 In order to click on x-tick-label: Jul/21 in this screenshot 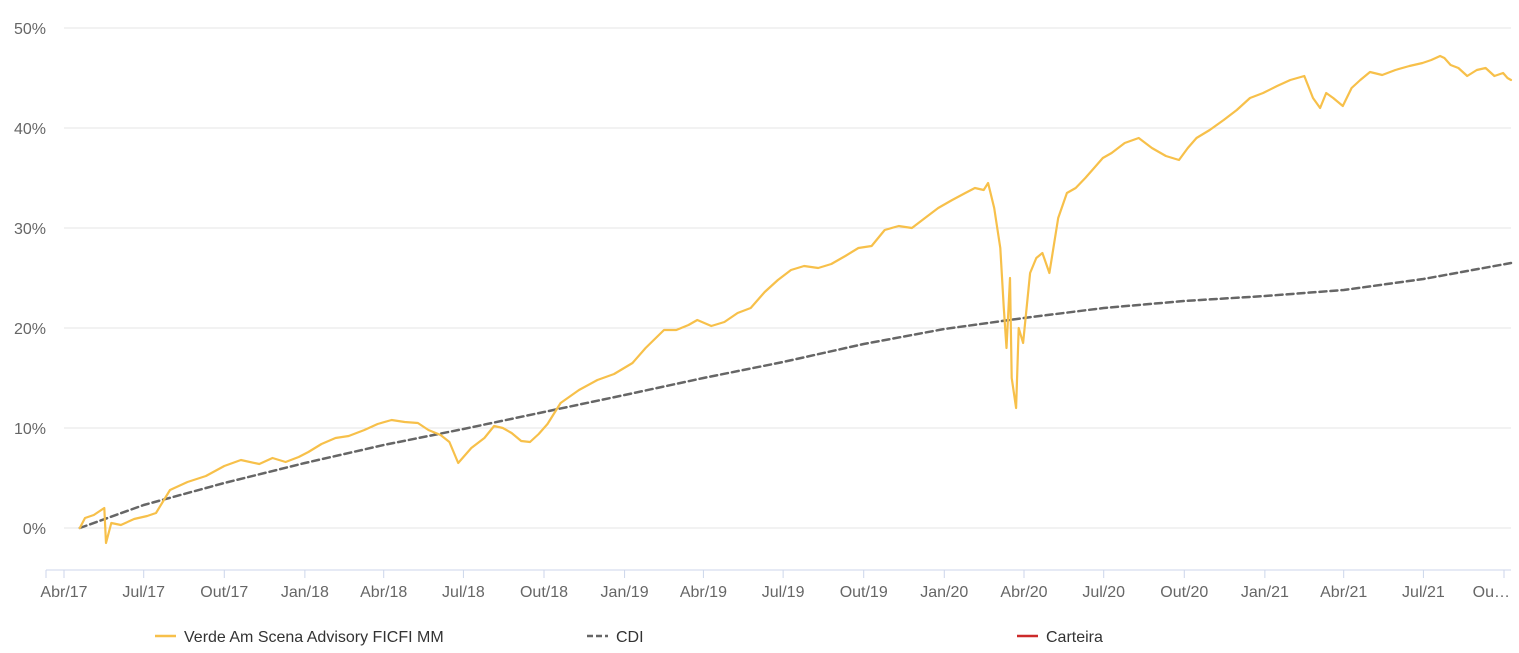, I will do `click(1423, 592)`.